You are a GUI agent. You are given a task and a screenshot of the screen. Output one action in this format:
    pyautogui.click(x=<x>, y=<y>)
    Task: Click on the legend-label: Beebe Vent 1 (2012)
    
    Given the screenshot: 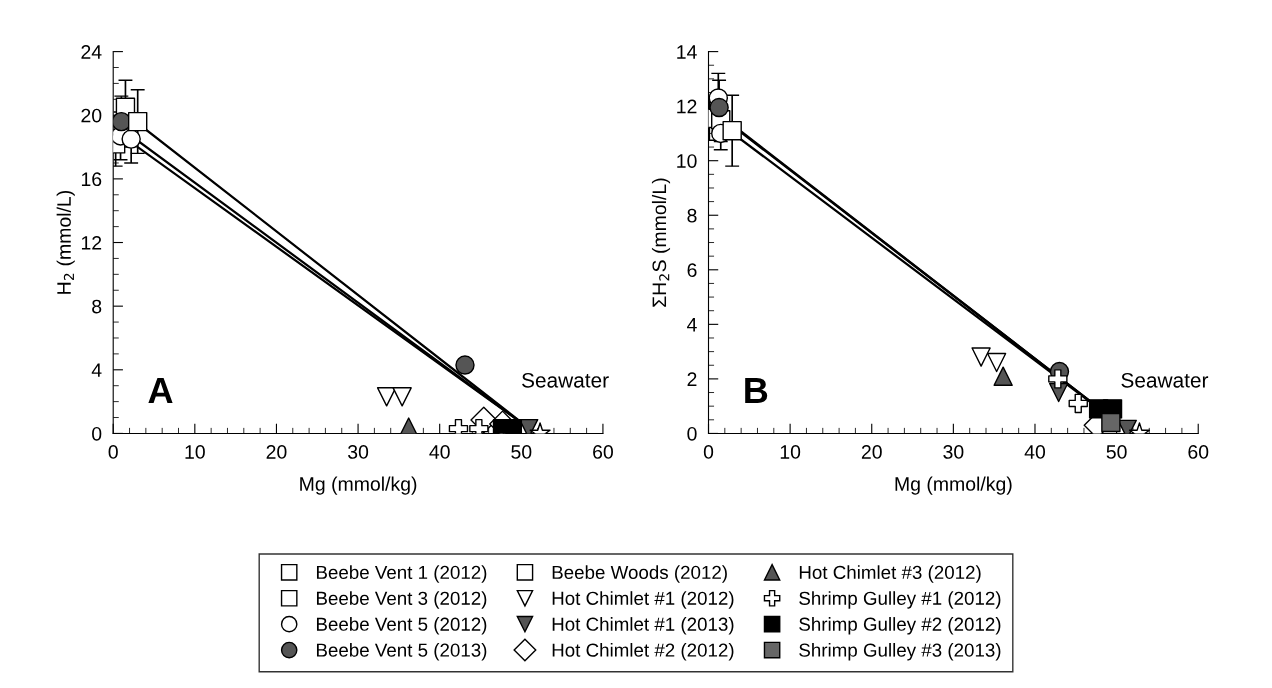 What is the action you would take?
    pyautogui.click(x=401, y=574)
    